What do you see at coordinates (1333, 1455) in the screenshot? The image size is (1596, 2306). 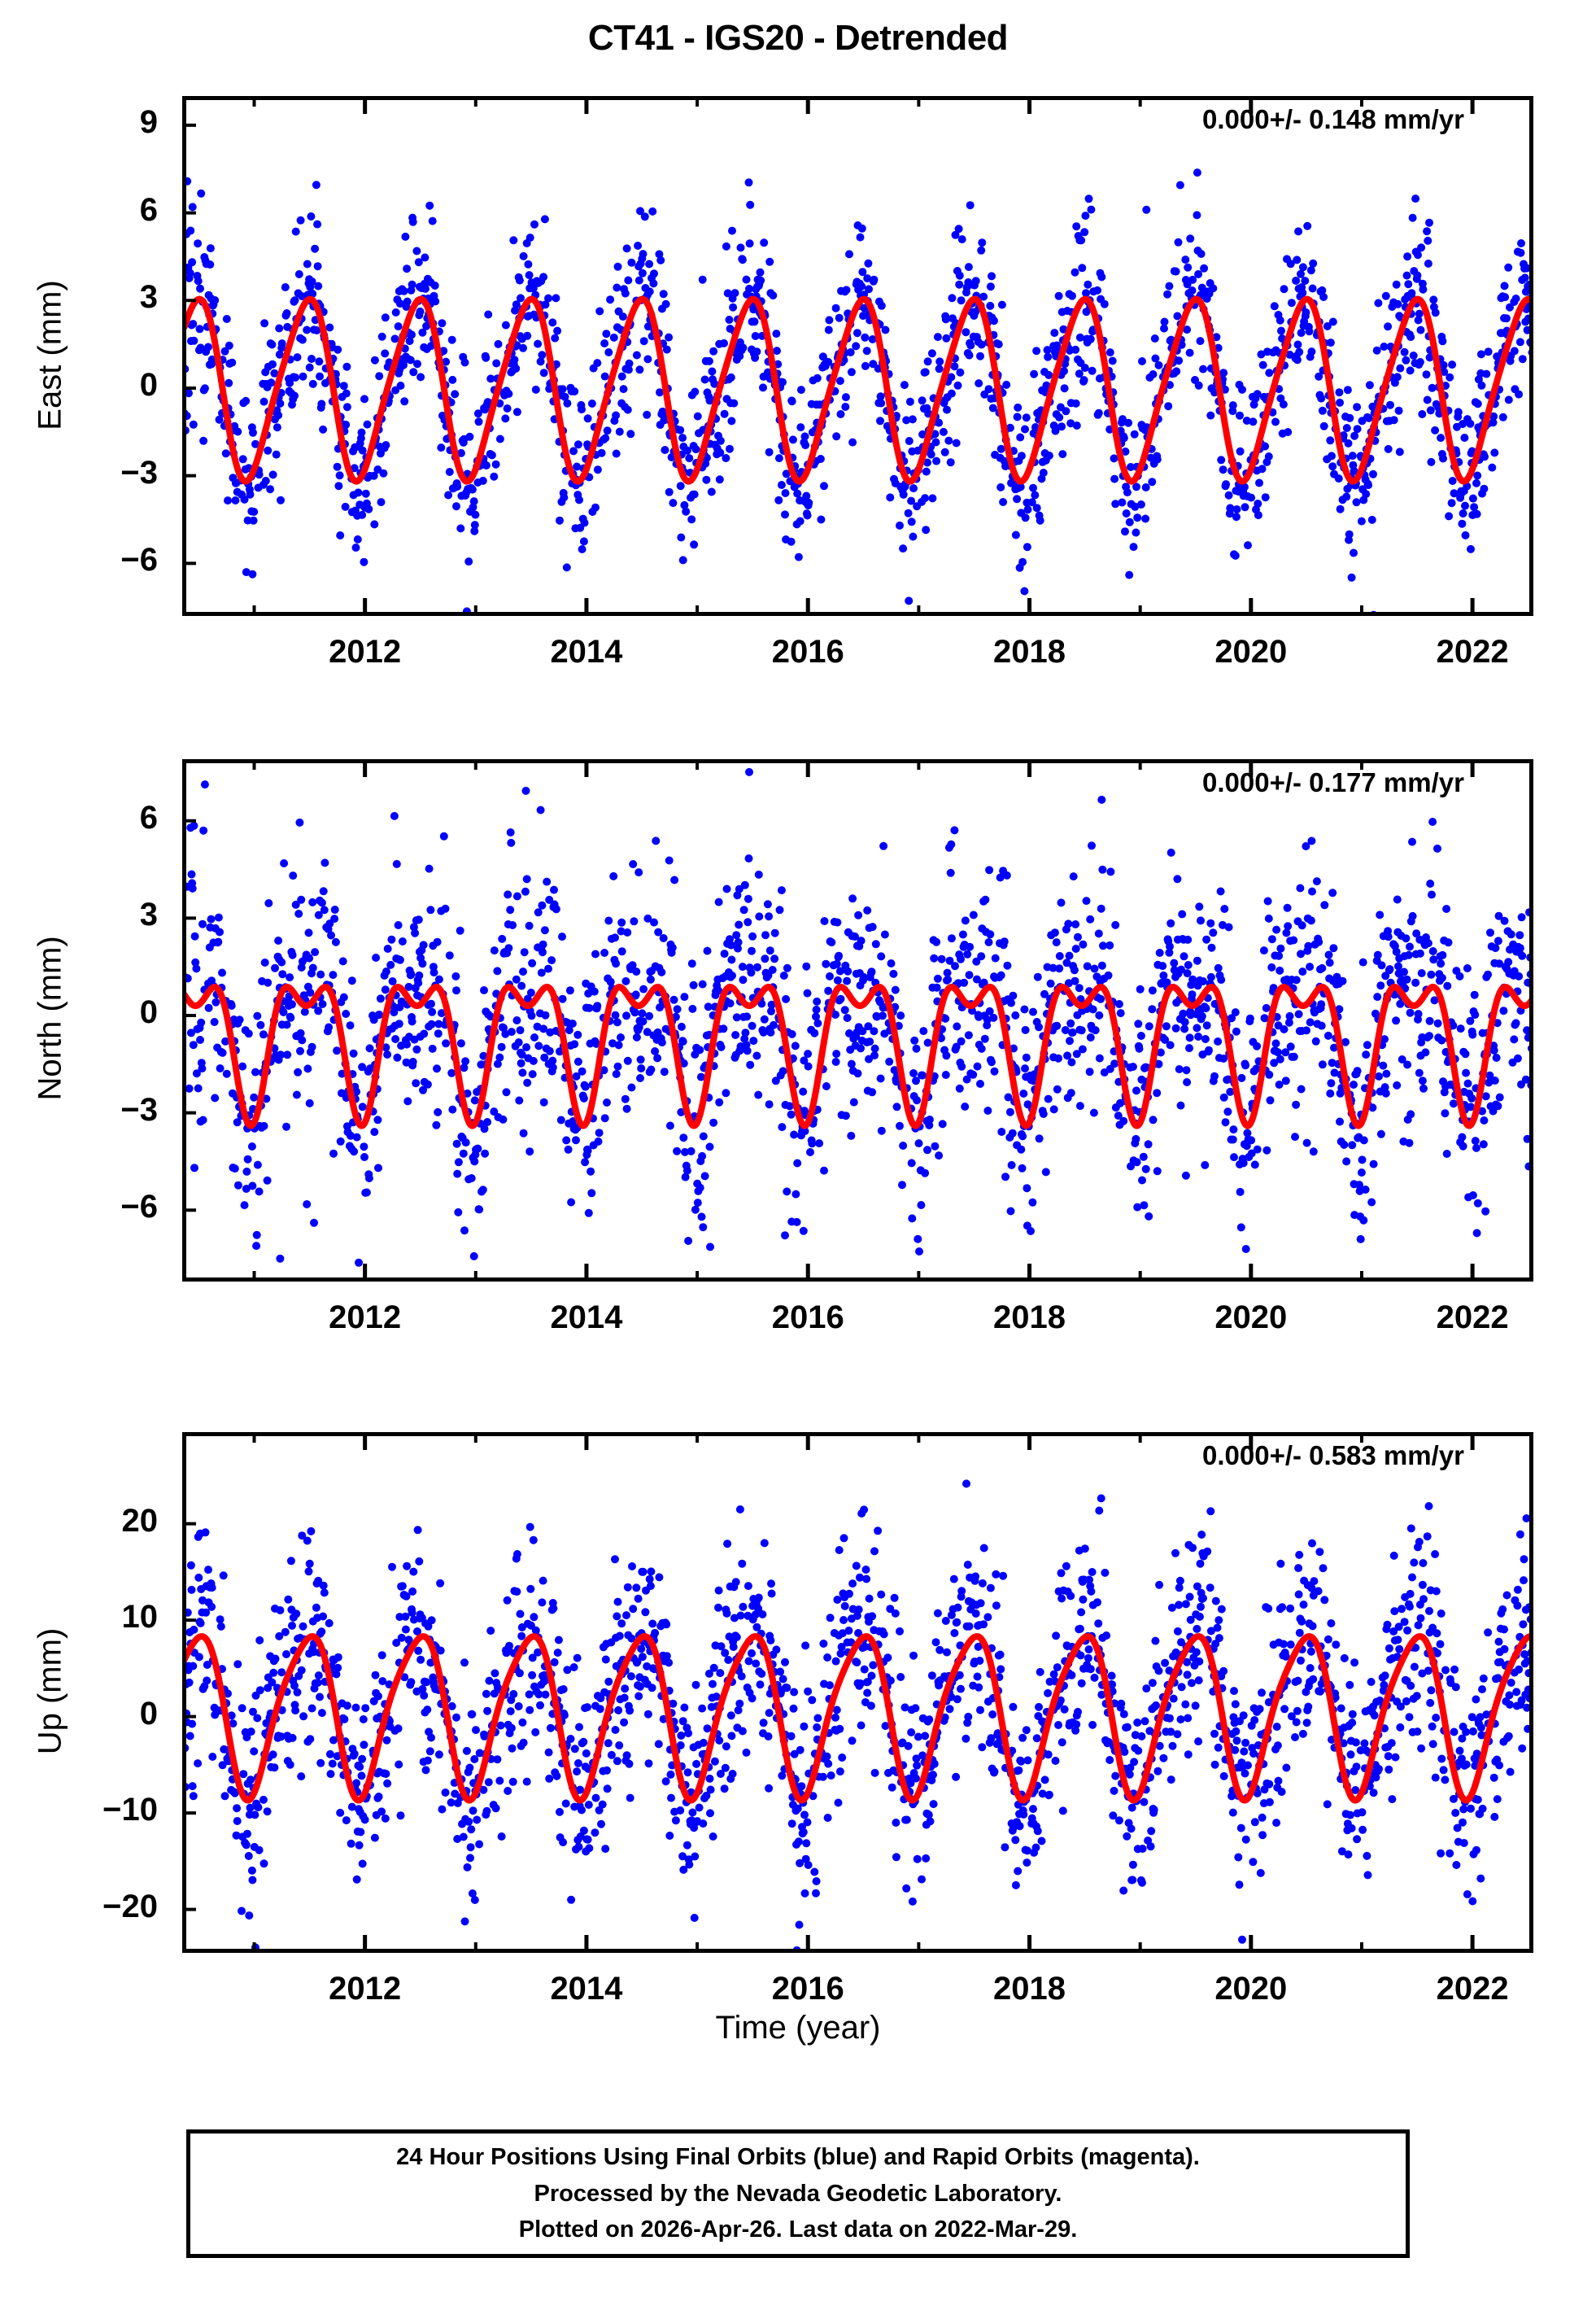 I see `rate-annotation-up: 0.000+/- 0.583 mm/yr` at bounding box center [1333, 1455].